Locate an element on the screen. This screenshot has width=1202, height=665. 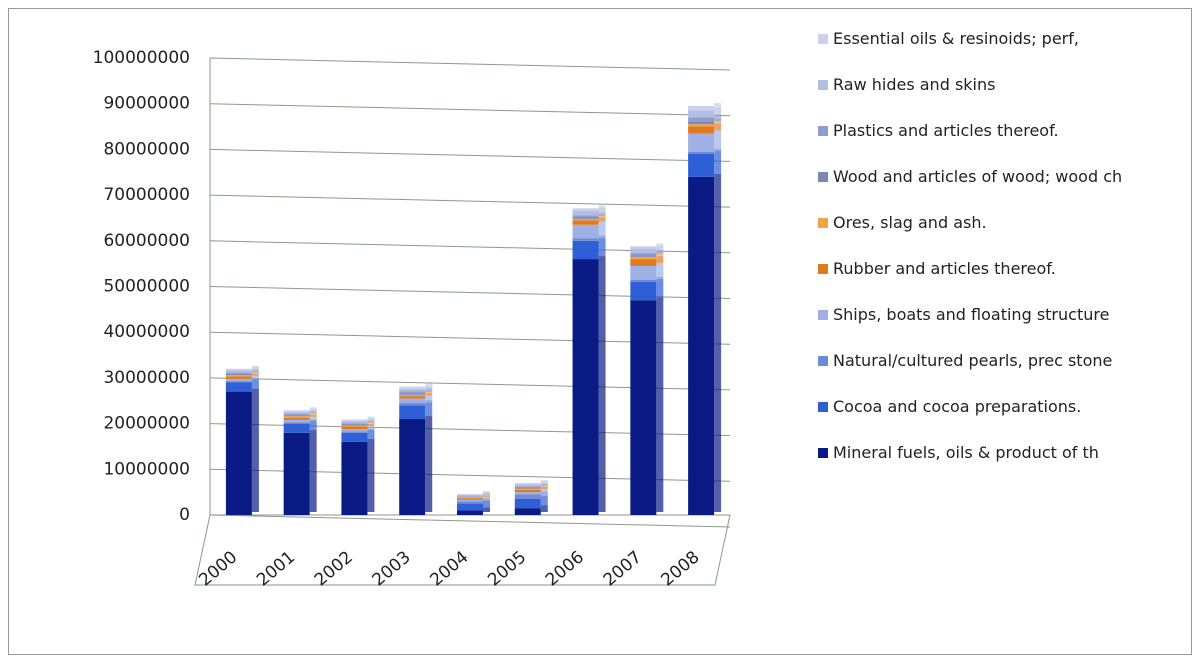
x-tick-label: 2000 is located at coordinates (218, 568).